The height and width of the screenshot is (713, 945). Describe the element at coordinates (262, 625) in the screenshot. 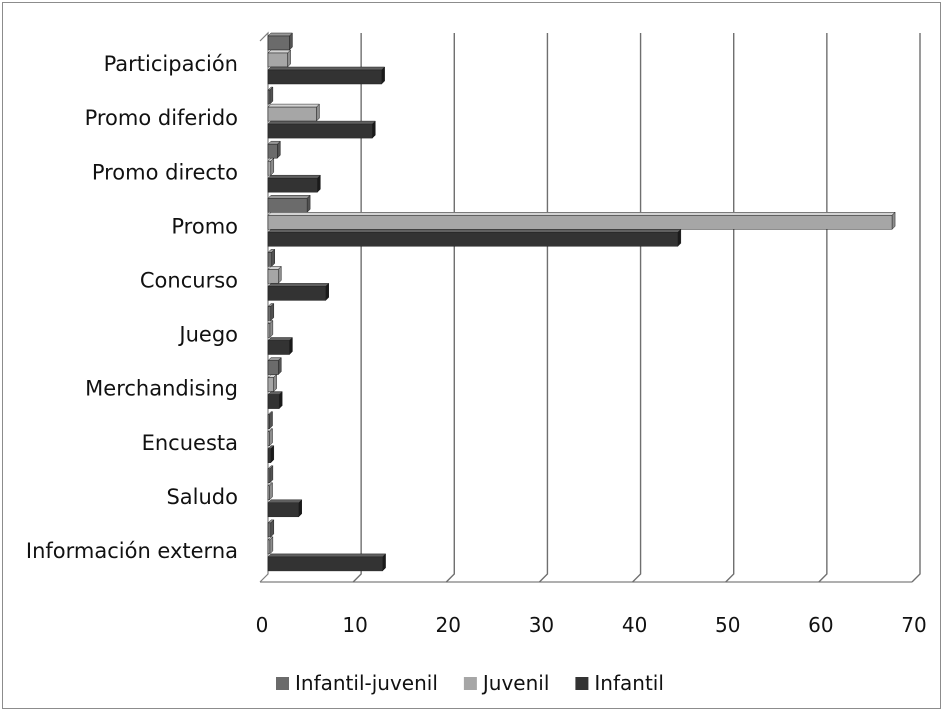

I see `x-tick-label: 0` at that location.